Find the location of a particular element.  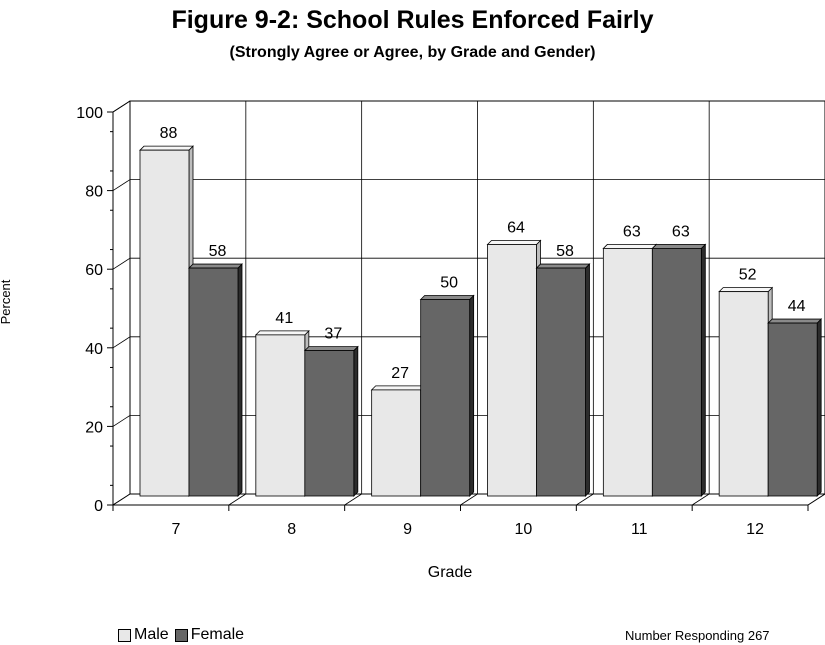

x-tick-label: 7 is located at coordinates (175, 529).